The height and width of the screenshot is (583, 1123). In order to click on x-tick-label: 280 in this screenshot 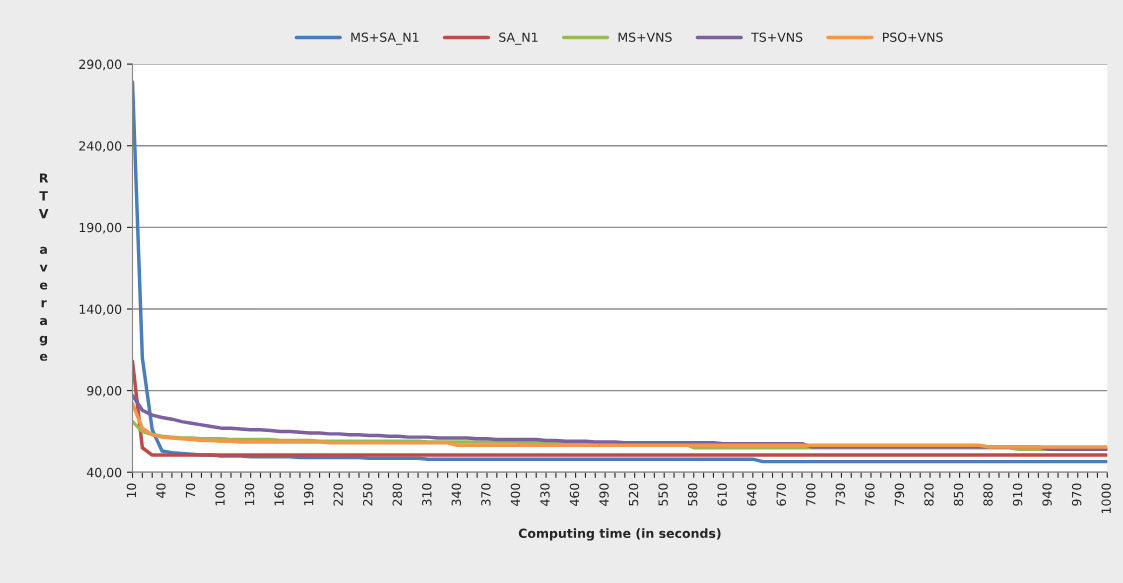, I will do `click(397, 494)`.